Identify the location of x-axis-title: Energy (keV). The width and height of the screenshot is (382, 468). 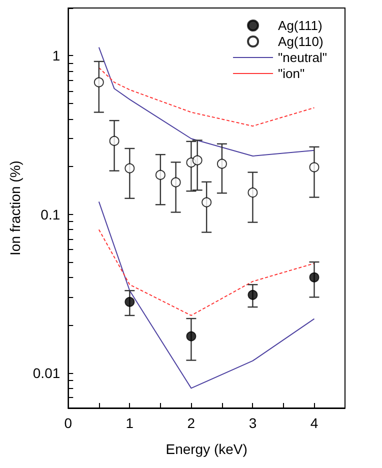
(207, 449).